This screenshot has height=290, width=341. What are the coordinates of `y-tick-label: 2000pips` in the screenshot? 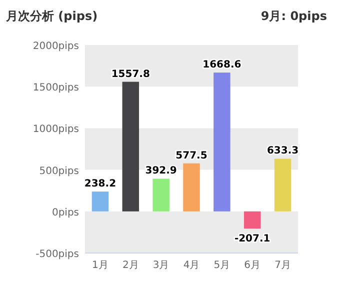 It's located at (55, 46).